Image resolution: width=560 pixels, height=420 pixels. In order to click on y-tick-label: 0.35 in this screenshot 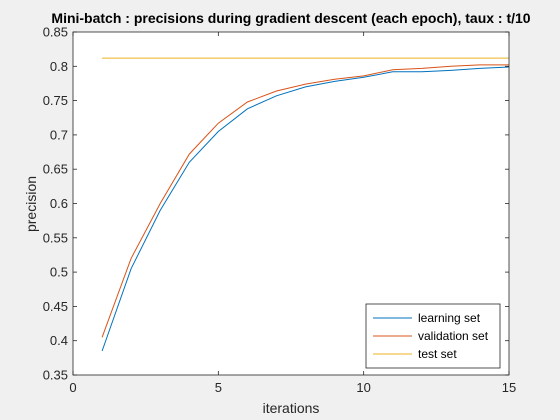, I will do `click(55, 375)`.